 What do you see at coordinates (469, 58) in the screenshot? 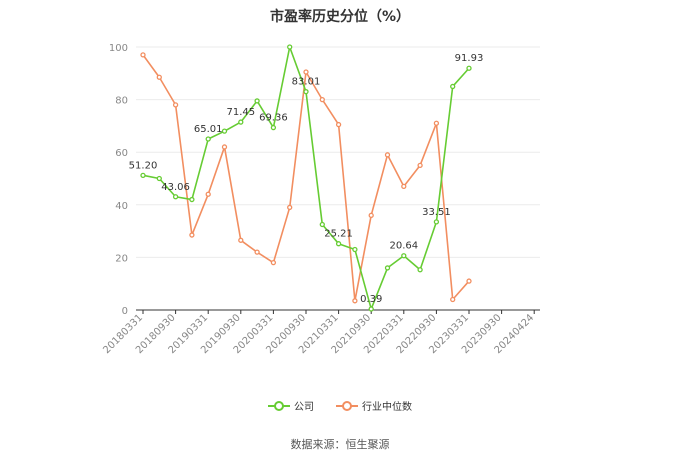
I see `data-label: 91.93` at bounding box center [469, 58].